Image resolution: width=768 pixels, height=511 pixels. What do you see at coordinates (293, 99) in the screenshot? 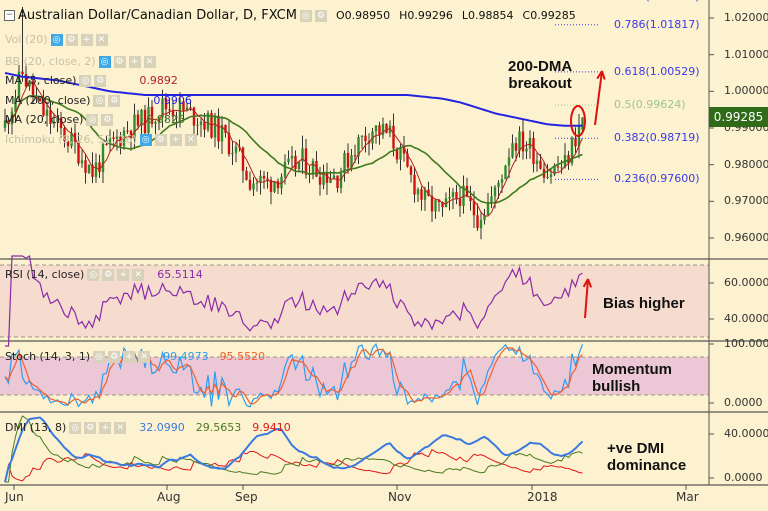
I see `ma200-line` at bounding box center [293, 99].